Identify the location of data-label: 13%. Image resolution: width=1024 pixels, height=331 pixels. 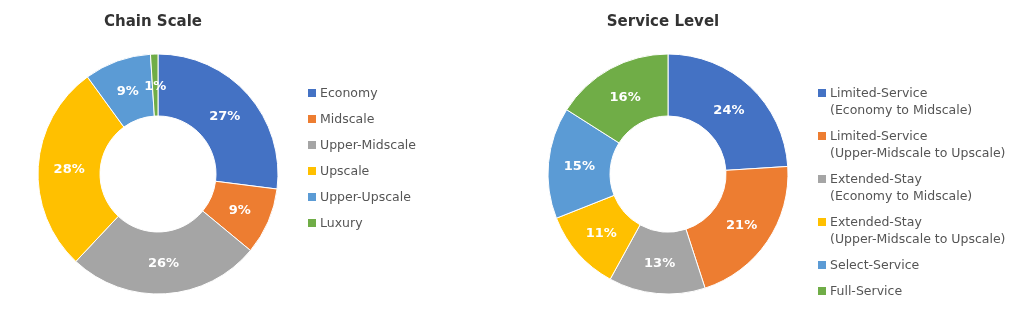
(660, 263).